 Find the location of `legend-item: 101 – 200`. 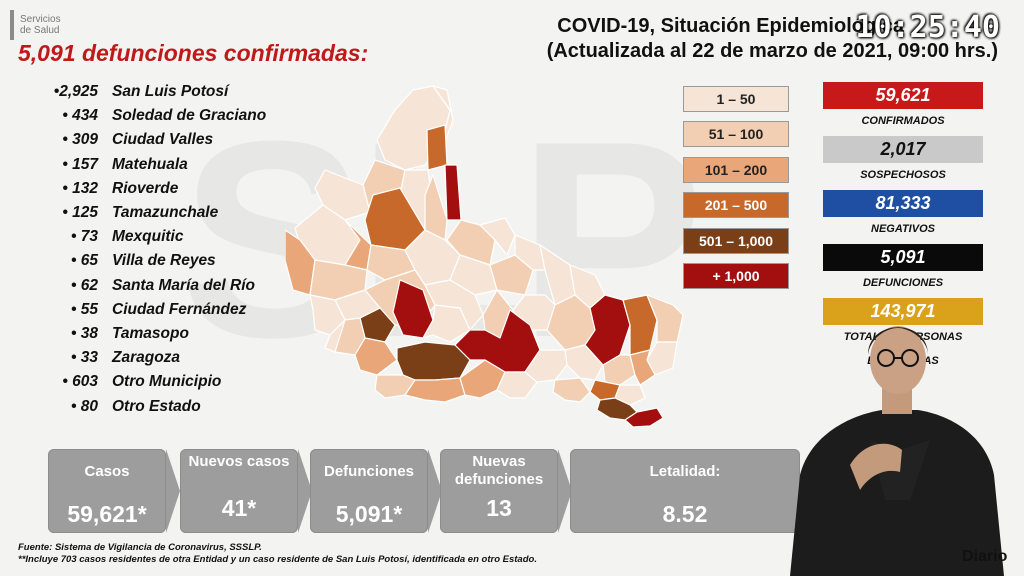

legend-item: 101 – 200 is located at coordinates (736, 169).